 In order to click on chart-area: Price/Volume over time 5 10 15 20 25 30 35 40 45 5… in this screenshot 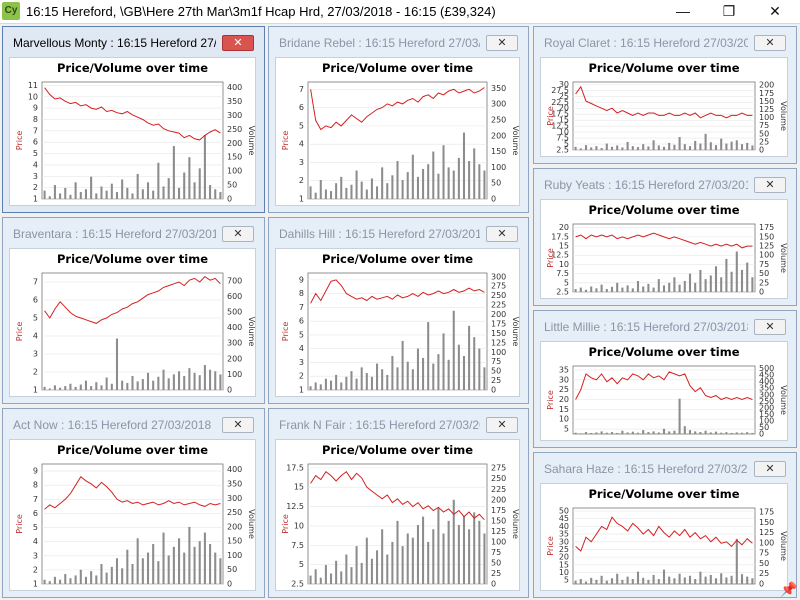, I will do `click(664, 537)`.